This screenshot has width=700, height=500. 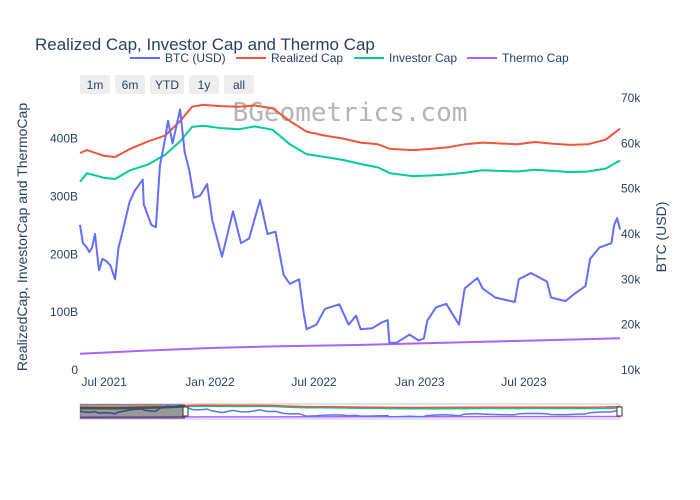 What do you see at coordinates (74, 370) in the screenshot?
I see `y-left-tick-label: 0` at bounding box center [74, 370].